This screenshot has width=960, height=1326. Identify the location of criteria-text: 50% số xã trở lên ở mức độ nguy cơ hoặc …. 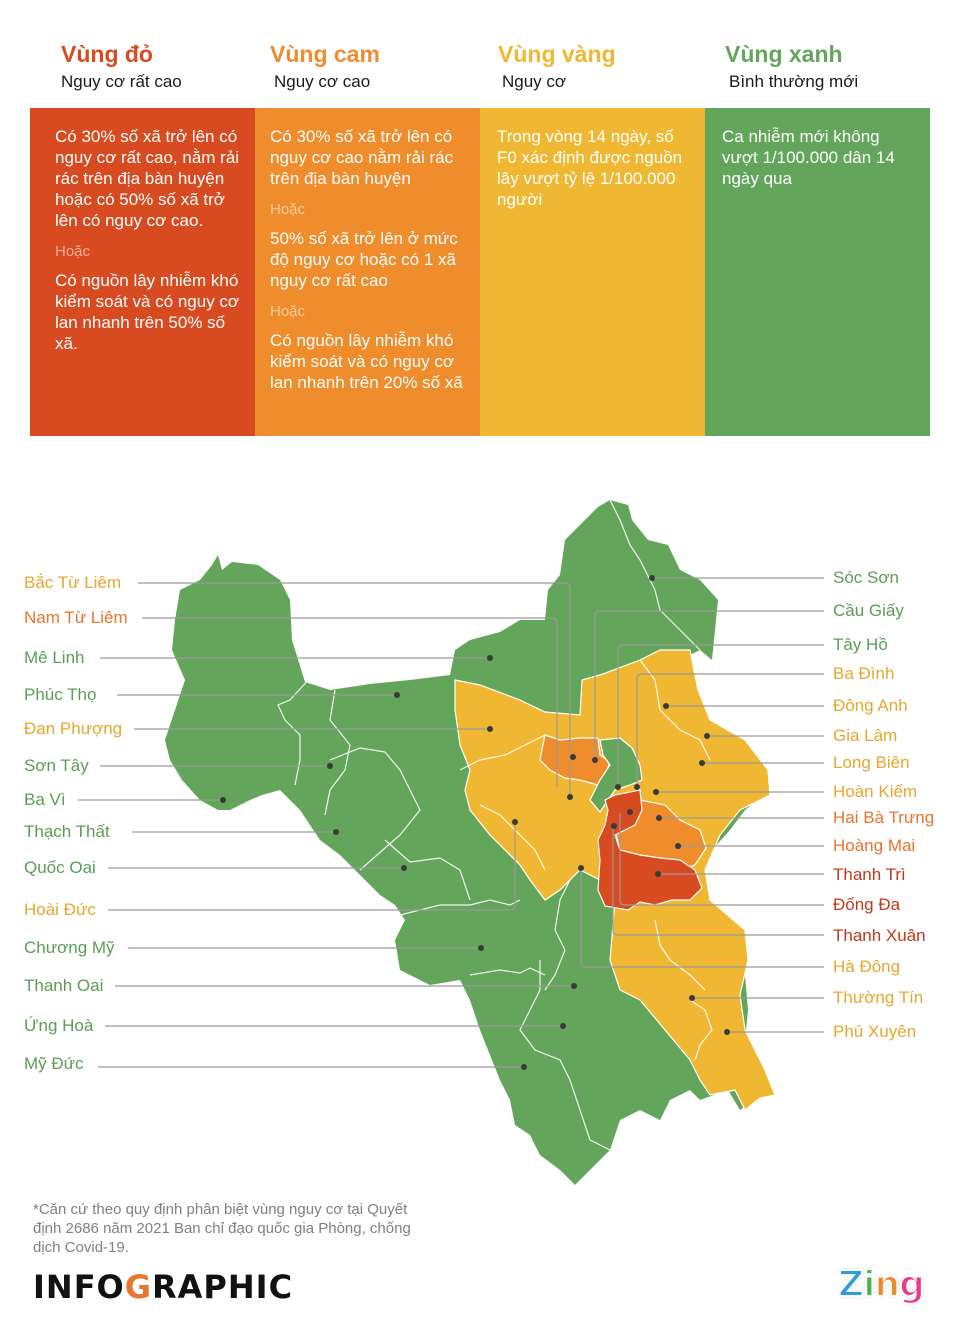
(364, 259).